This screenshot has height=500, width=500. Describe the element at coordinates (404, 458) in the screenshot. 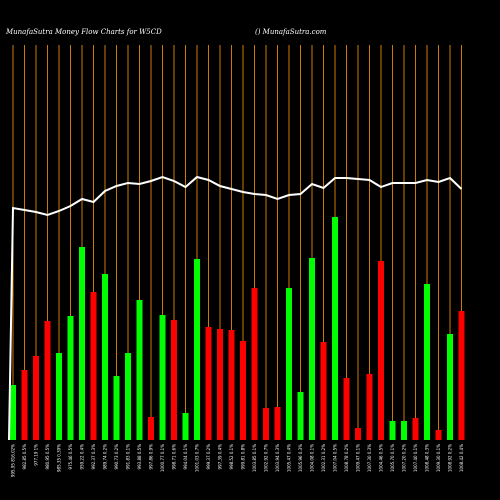

I see `x-tick-label: 1007.20 0.2%` at that location.